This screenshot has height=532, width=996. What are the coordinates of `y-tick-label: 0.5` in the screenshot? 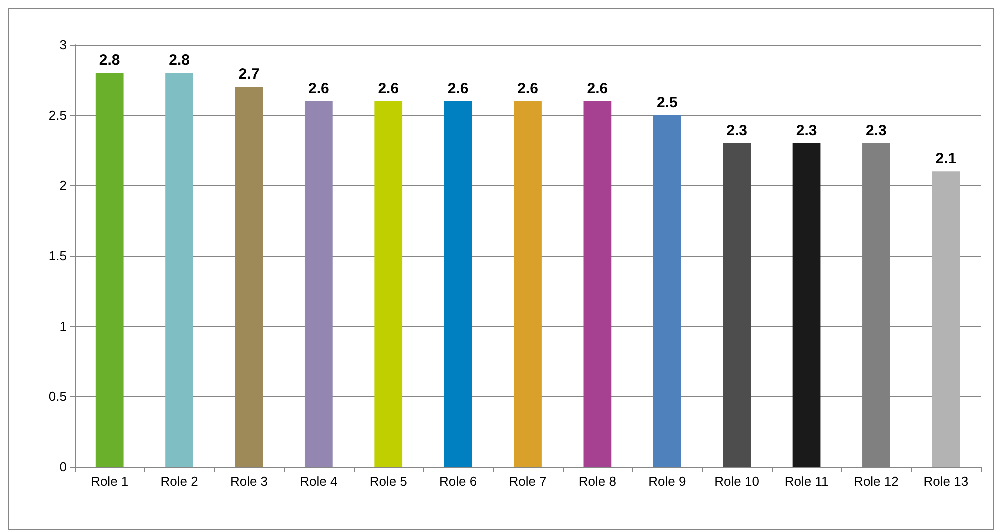 It's located at (57, 396).